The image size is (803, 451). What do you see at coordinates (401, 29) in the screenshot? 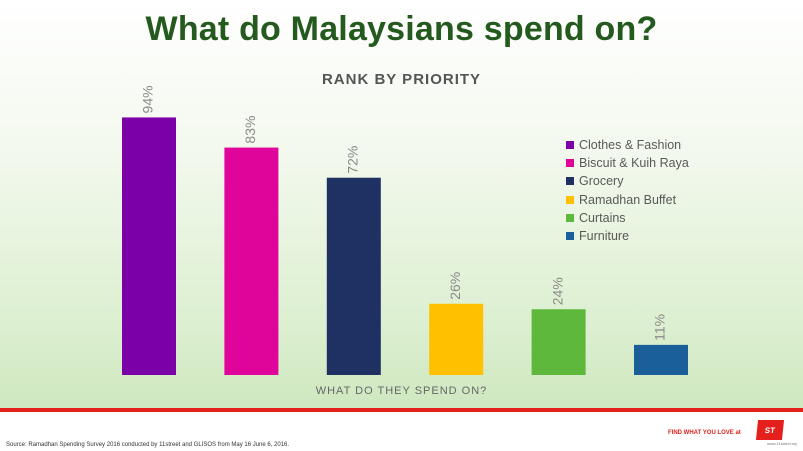
I see `slide-title: What do Malaysians spend on?` at bounding box center [401, 29].